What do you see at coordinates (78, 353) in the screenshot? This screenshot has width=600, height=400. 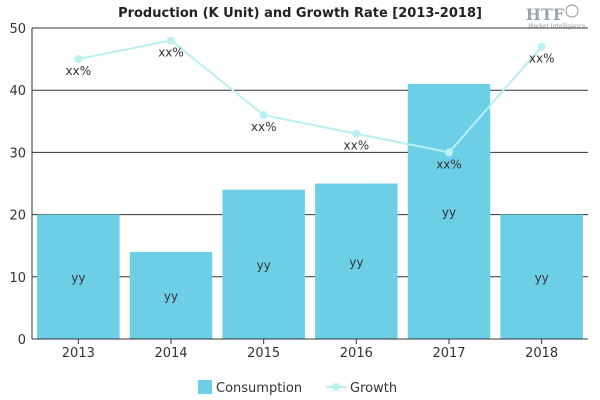 I see `x-tick-label: 2013` at bounding box center [78, 353].